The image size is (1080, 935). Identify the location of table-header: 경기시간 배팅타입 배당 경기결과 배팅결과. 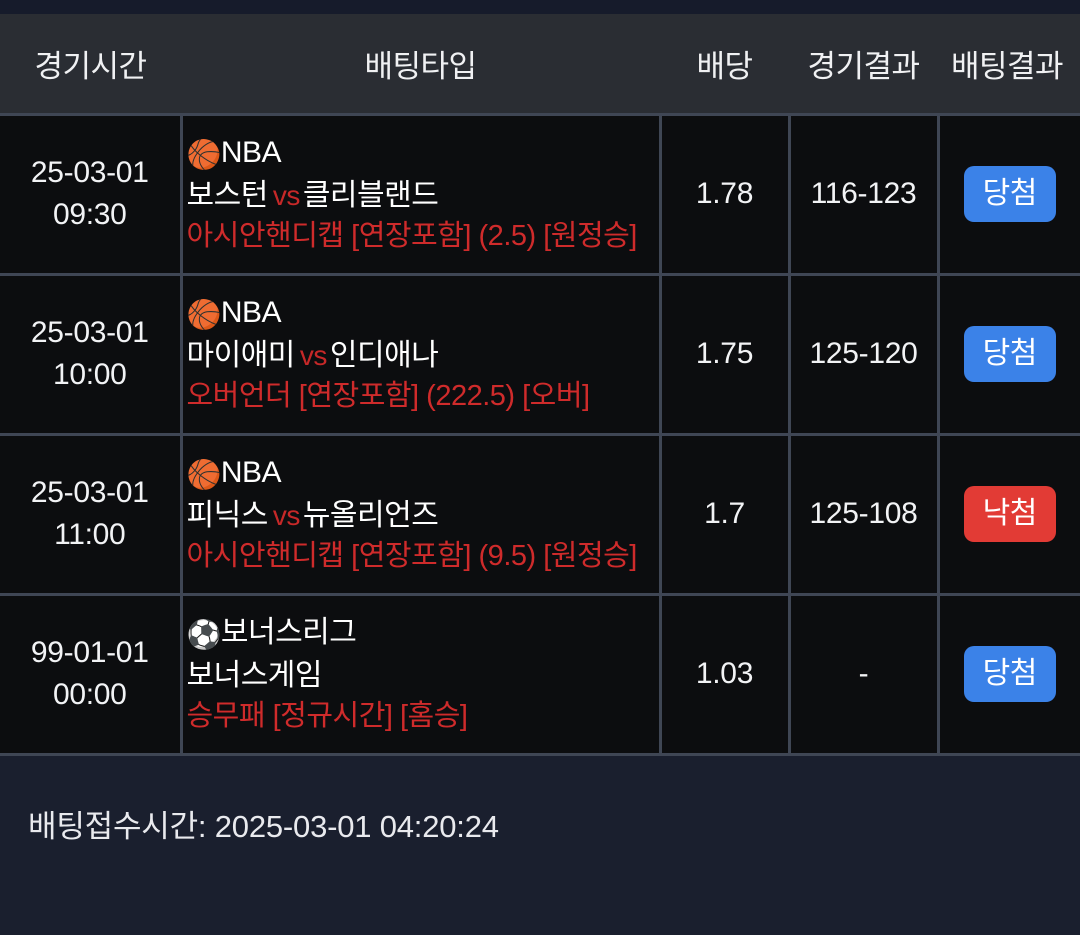
(540, 64).